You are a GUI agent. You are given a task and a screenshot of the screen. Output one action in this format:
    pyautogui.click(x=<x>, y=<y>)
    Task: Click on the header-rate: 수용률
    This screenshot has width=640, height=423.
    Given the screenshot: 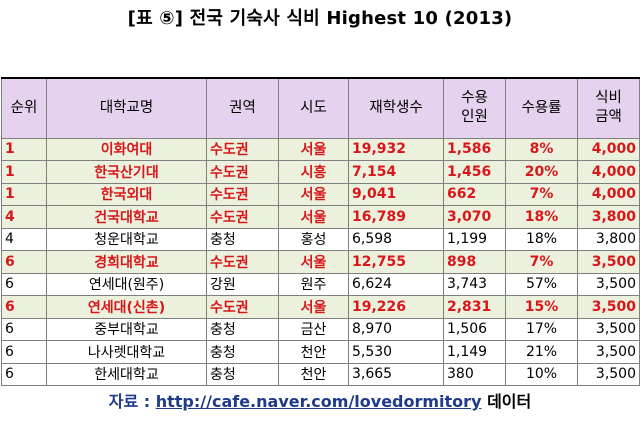 What is the action you would take?
    pyautogui.click(x=541, y=108)
    